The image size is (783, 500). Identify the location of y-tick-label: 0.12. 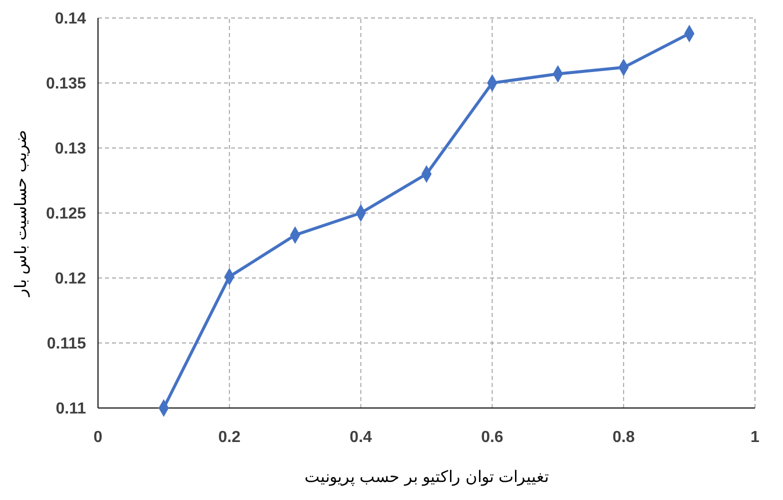
(70, 279).